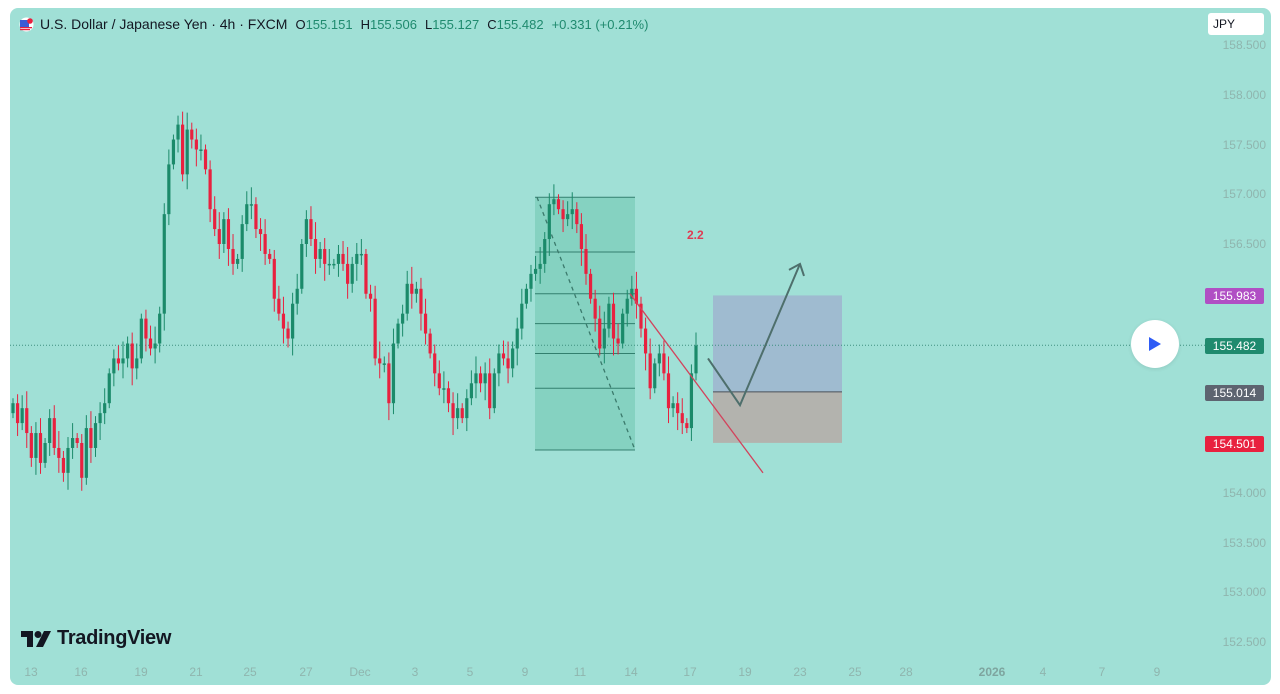 The height and width of the screenshot is (694, 1280). Describe the element at coordinates (1234, 444) in the screenshot. I see `stop-price-label: 154.501` at that location.